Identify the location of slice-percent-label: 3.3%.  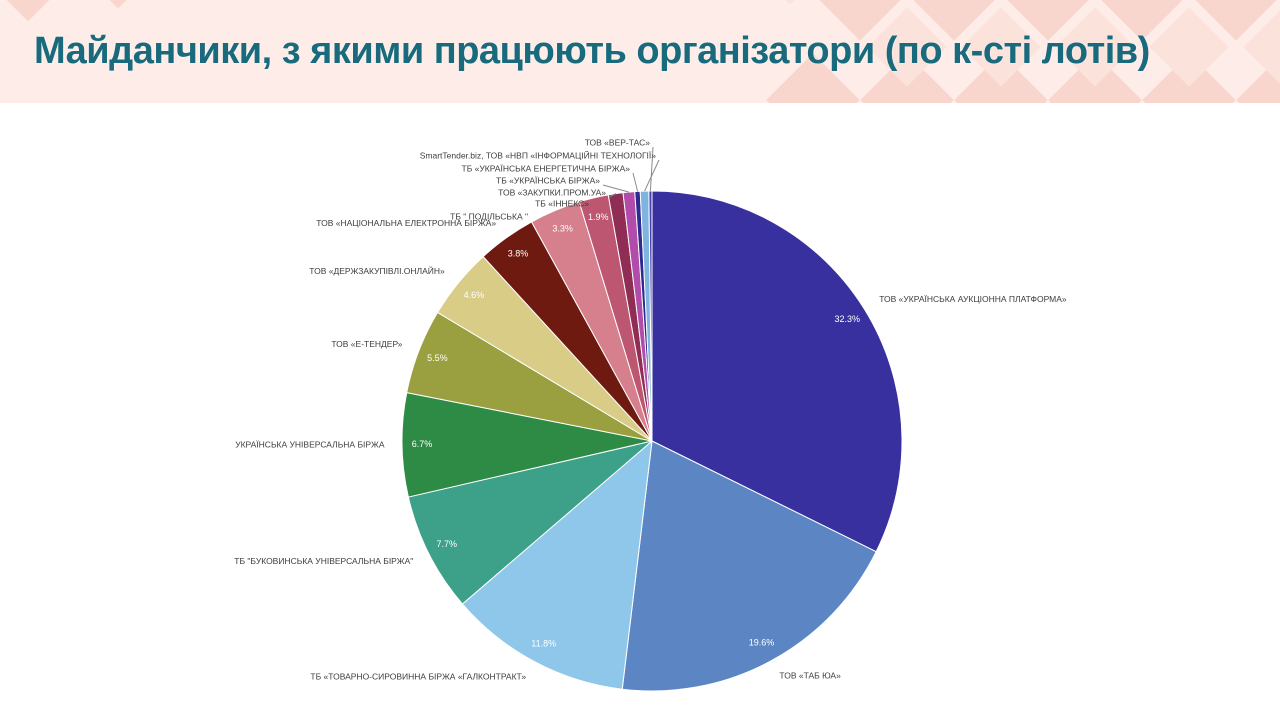
(562, 228).